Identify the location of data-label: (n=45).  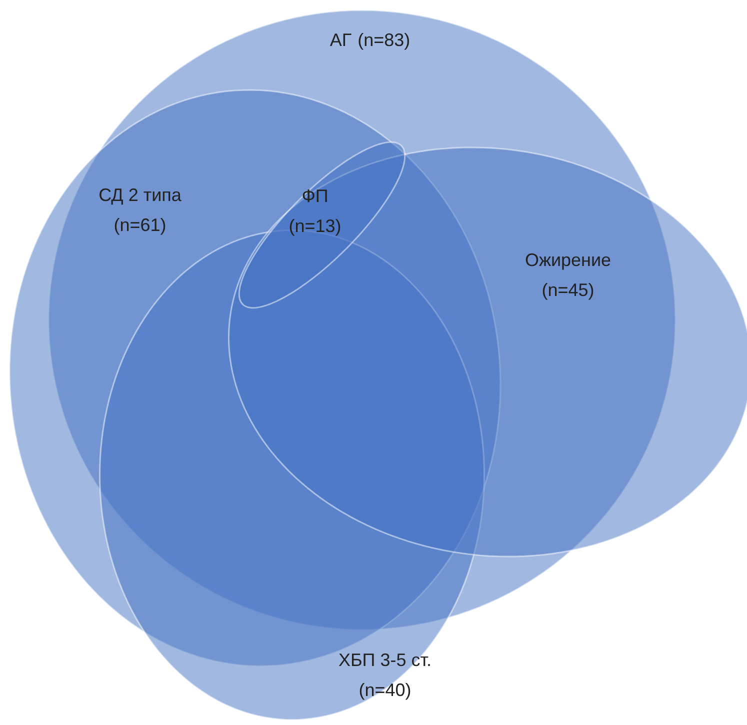
(568, 290).